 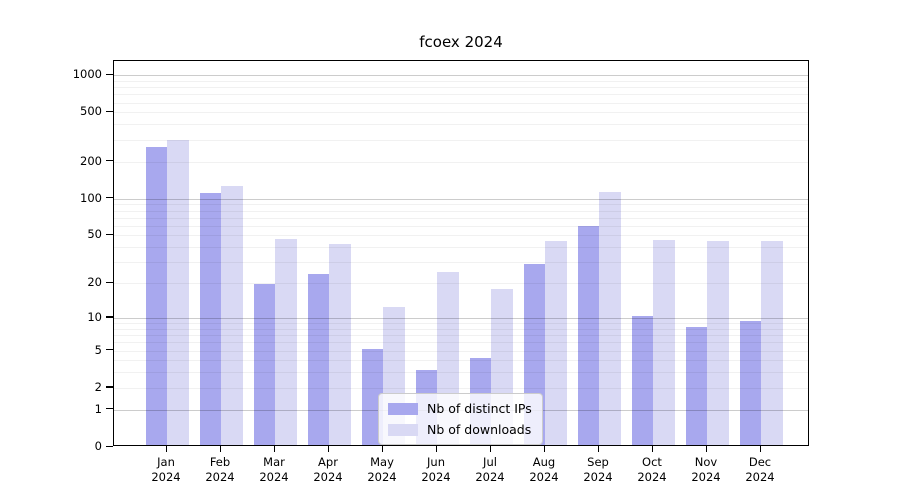 I want to click on legend-item-distinct-ips: Nb of distinct IPs, so click(x=460, y=408).